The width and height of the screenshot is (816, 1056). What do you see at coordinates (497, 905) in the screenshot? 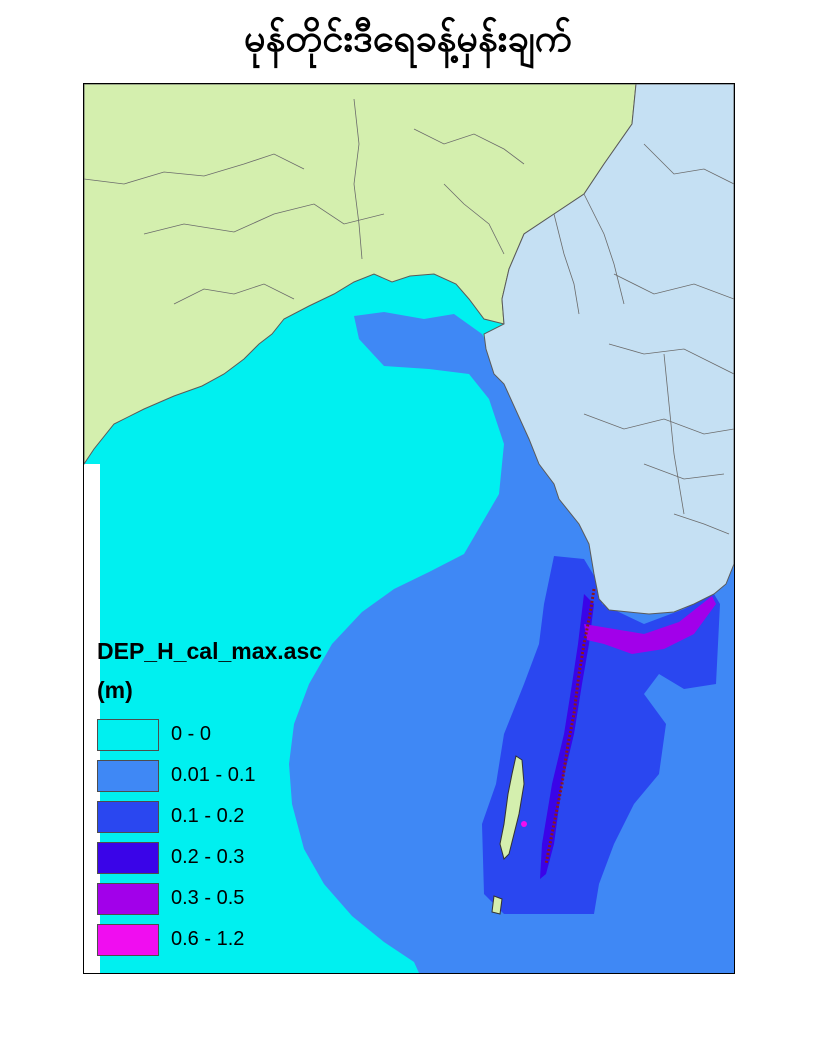
I see `little-andaman` at bounding box center [497, 905].